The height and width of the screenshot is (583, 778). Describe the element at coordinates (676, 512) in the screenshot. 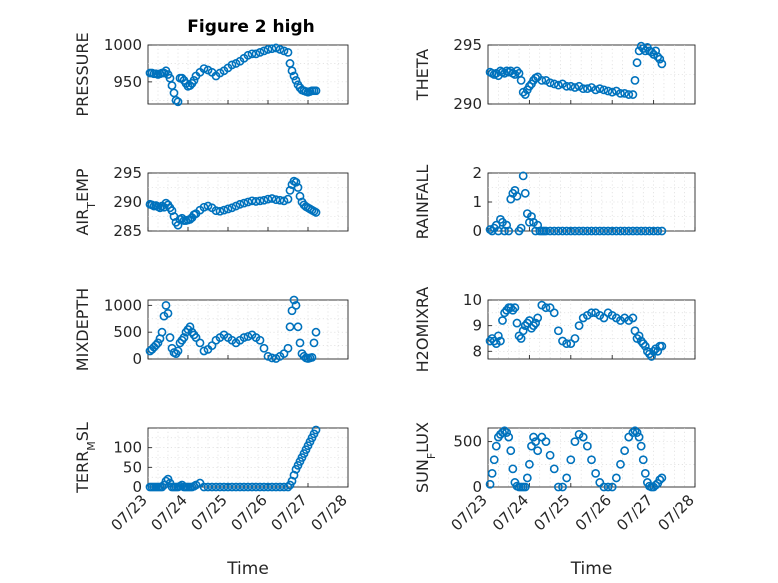

I see `x-tick-label: 07/28` at that location.